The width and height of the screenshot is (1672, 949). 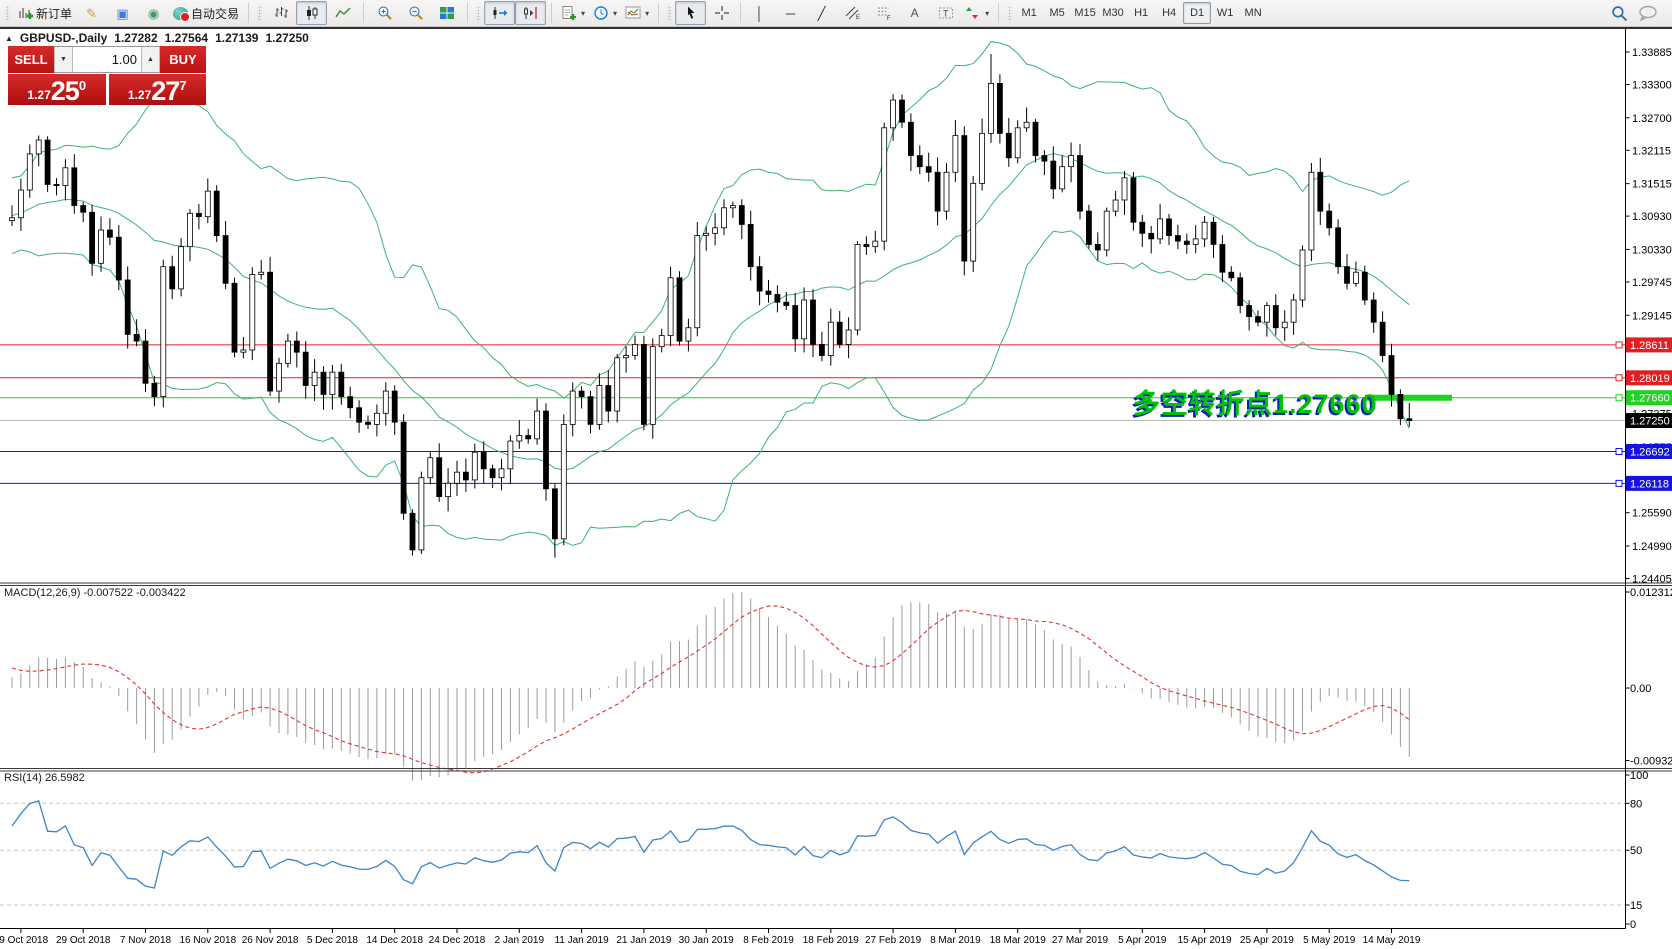 What do you see at coordinates (95, 593) in the screenshot?
I see `macd-indicator-label: MACD(12,26,9) -0.007522 -0.003422` at bounding box center [95, 593].